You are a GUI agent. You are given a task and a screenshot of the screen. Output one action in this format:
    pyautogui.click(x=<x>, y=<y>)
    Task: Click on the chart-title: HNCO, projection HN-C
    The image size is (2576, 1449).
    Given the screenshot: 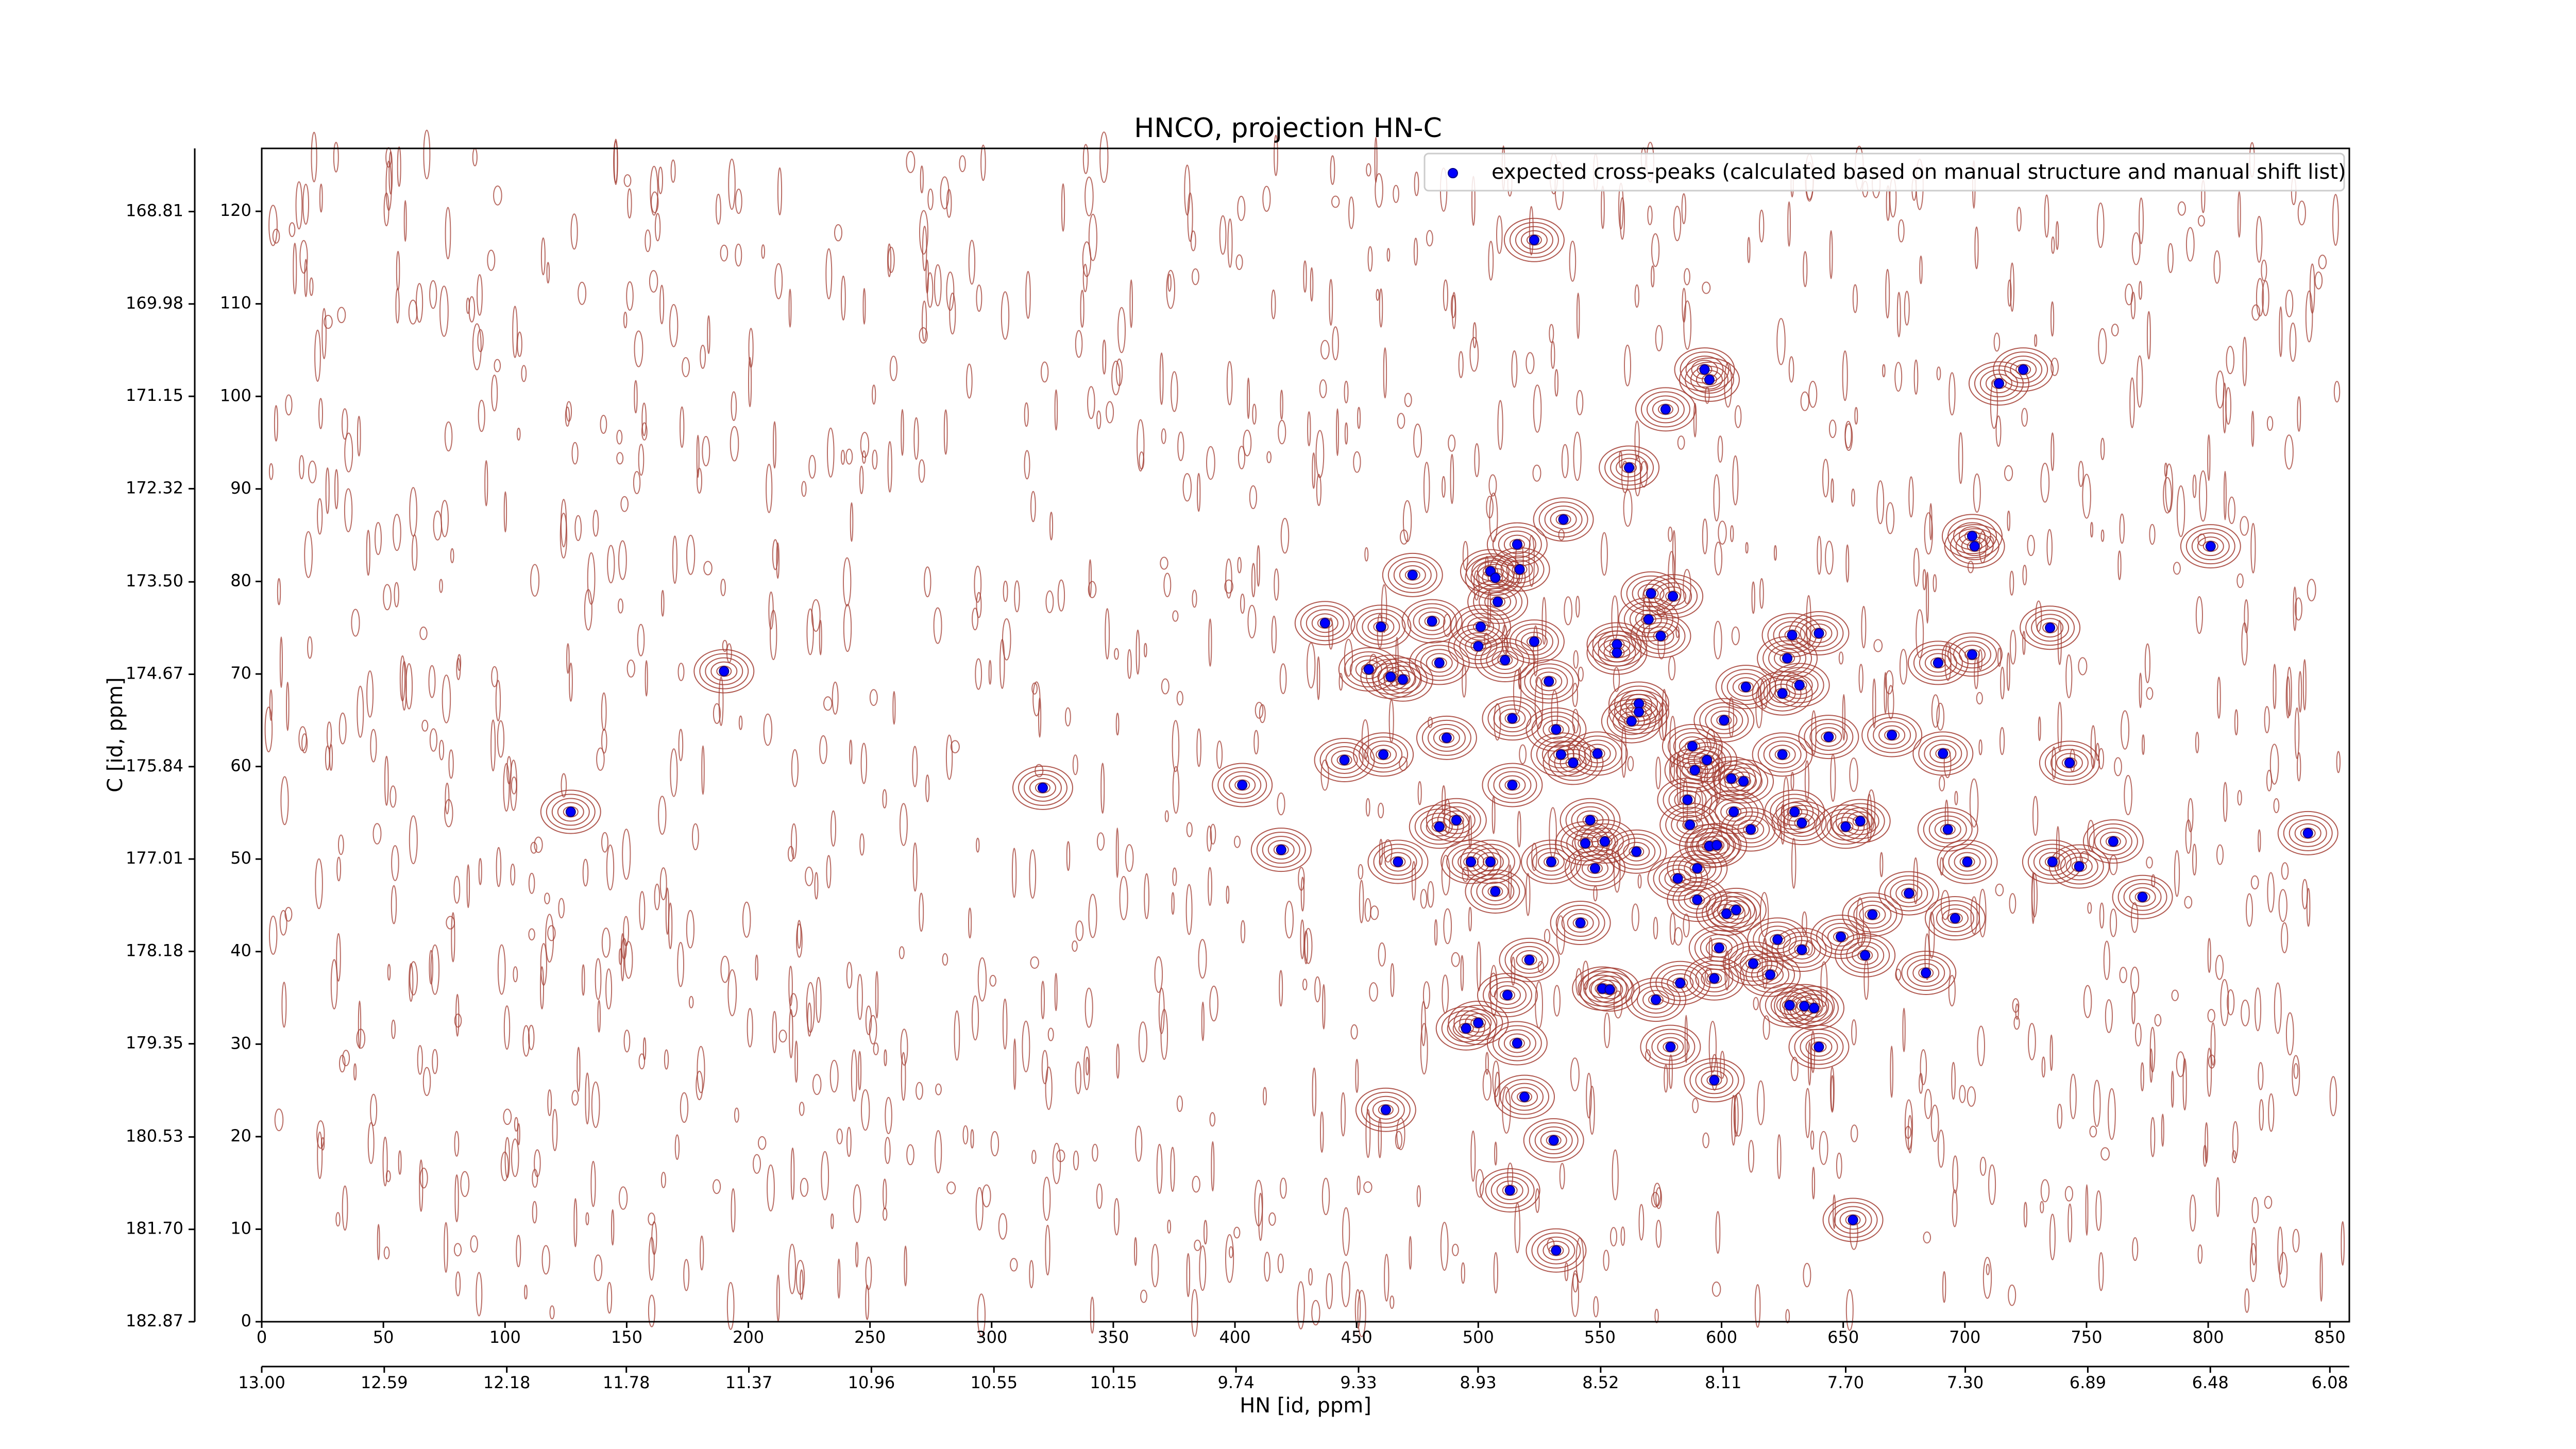 What is the action you would take?
    pyautogui.click(x=1288, y=128)
    